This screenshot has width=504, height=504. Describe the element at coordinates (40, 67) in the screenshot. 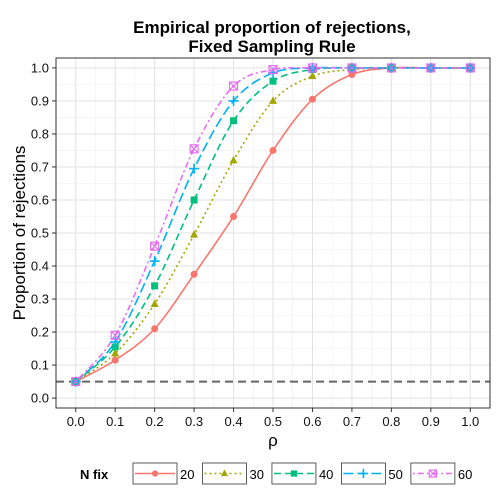

I see `y-tick-label: 1.0` at that location.